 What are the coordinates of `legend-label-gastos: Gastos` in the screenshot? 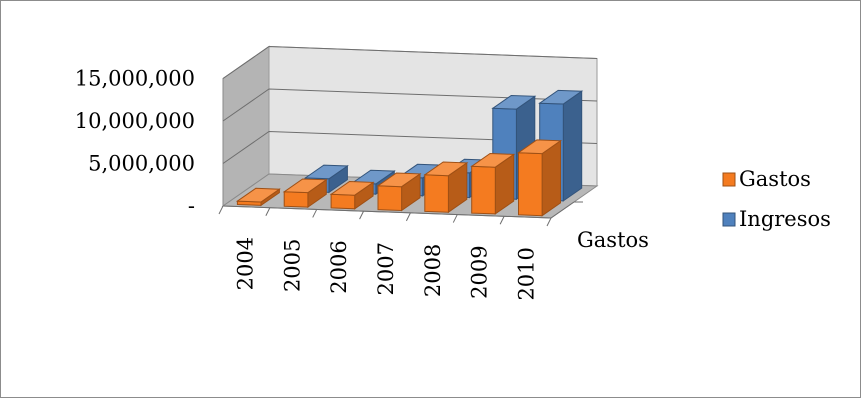 It's located at (775, 179).